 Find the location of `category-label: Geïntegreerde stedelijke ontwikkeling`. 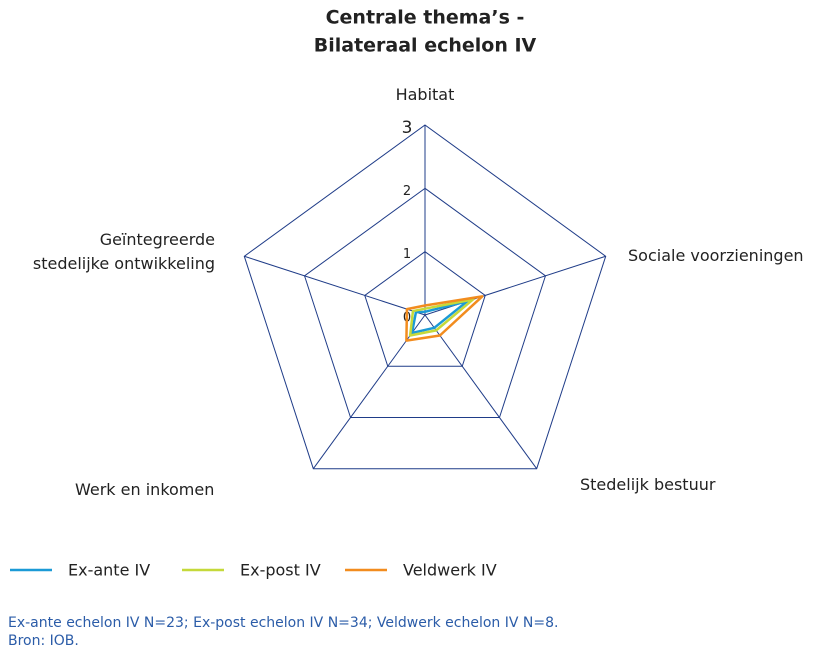

category-label: Geïntegreerde stedelijke ontwikkeling is located at coordinates (124, 251).